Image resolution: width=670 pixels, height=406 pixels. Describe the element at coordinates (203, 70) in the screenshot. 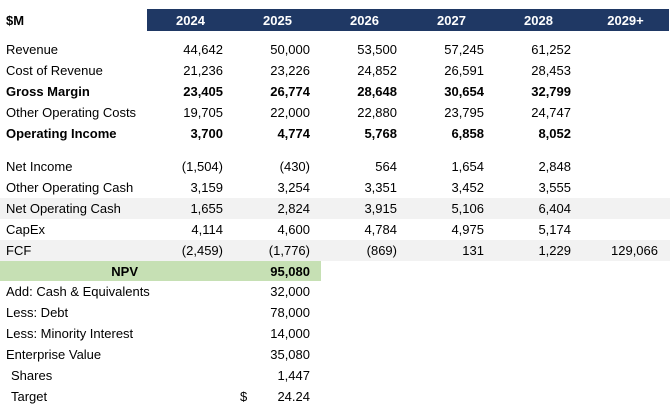

I see `cell-2024: 21,236` at that location.